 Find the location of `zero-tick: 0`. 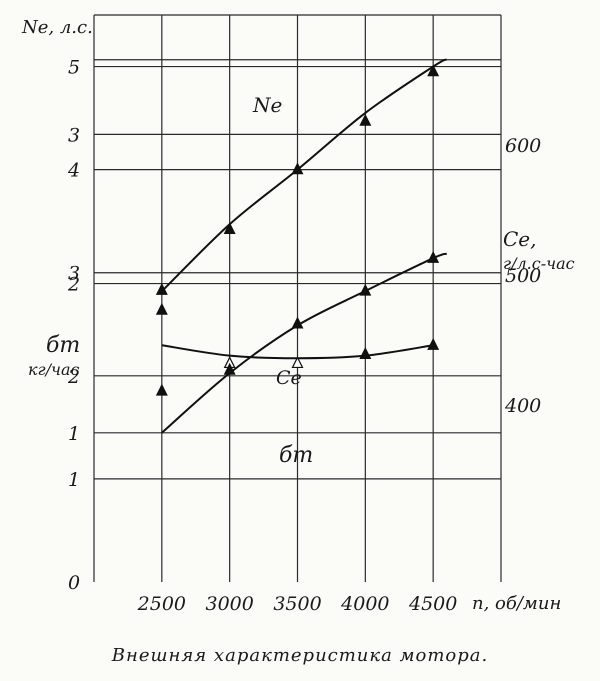

zero-tick: 0 is located at coordinates (74, 583).